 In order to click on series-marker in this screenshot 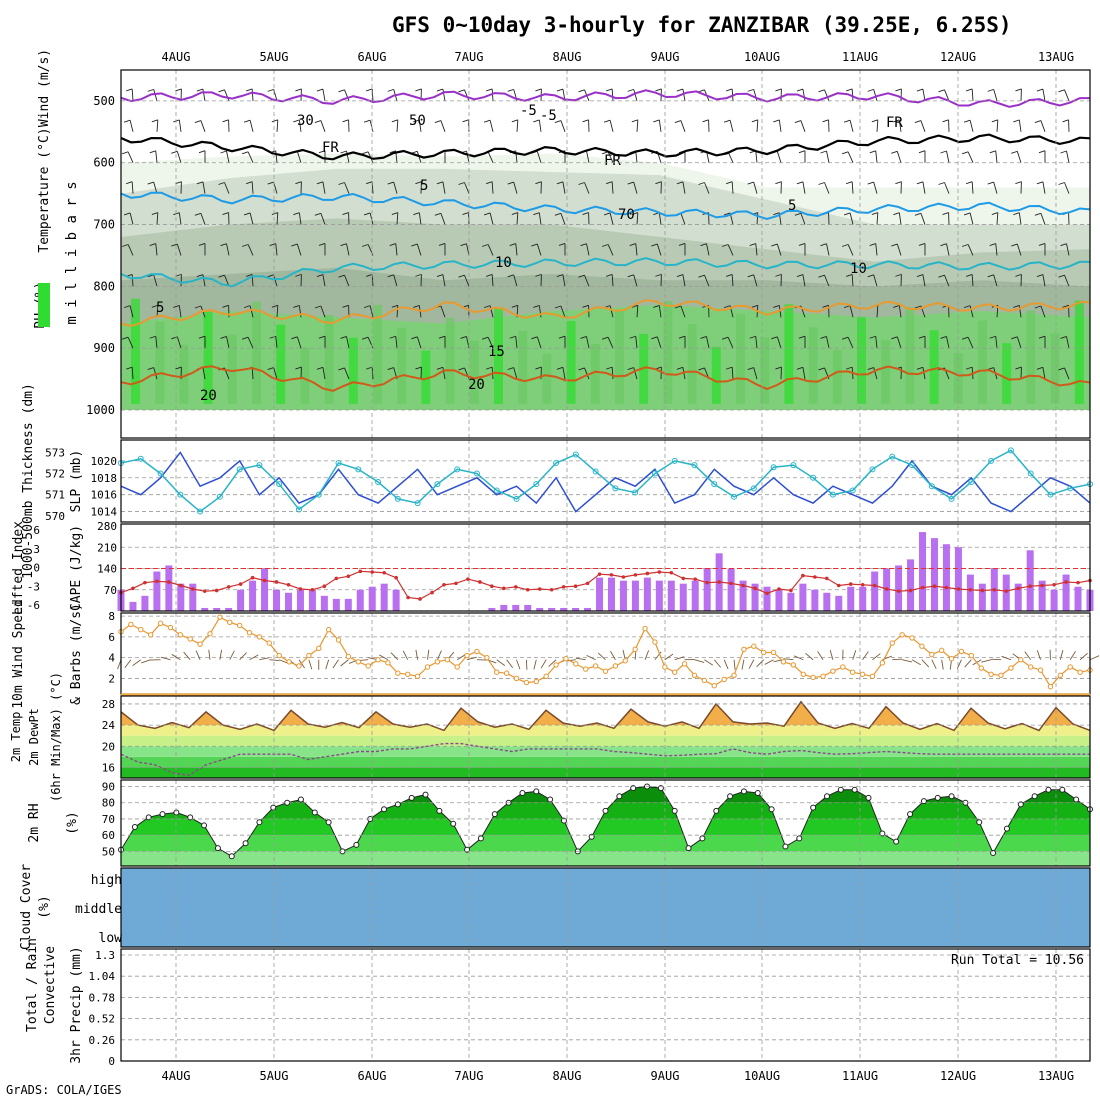, I will do `click(476, 473)`.